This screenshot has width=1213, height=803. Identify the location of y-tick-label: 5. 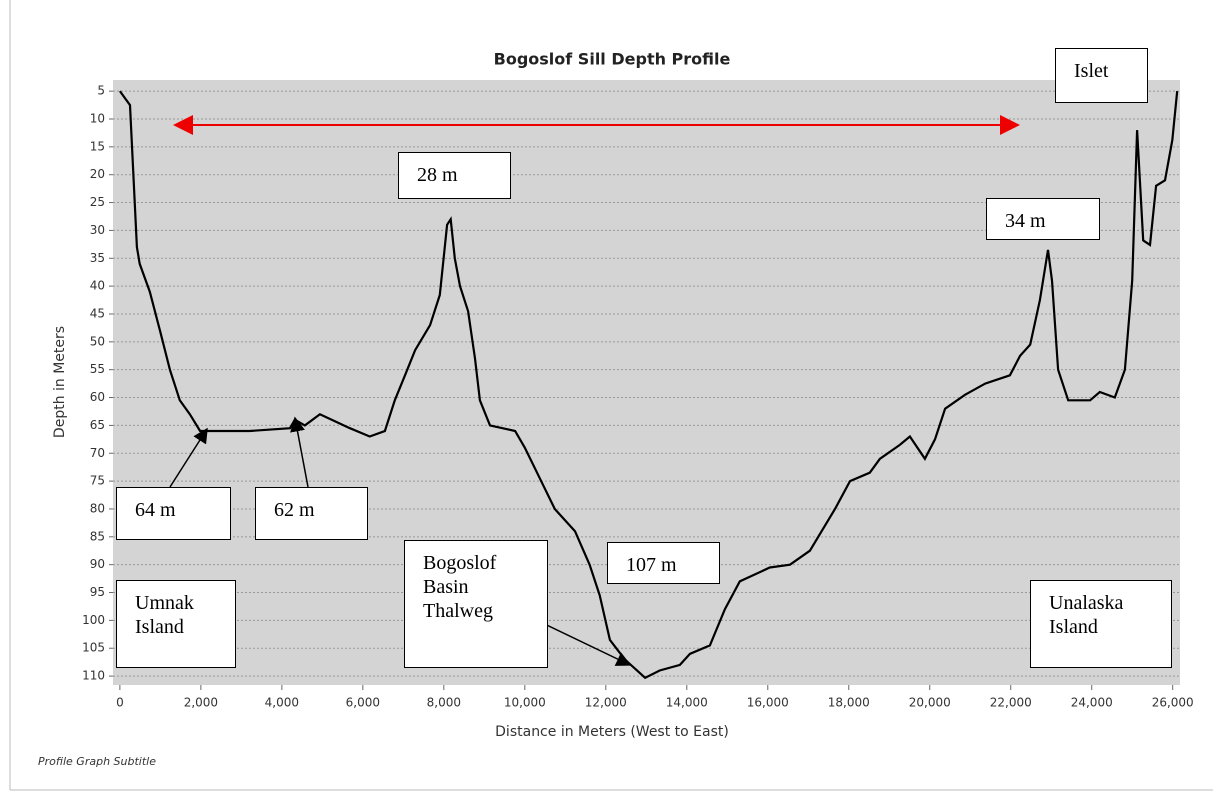
(101, 91).